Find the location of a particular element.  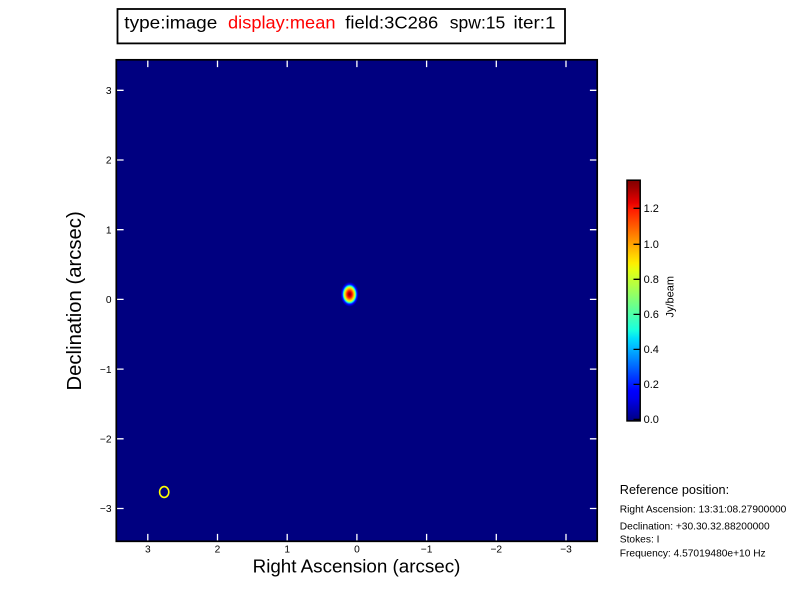

svg-text:Right Ascension: 13:31:08.2790: Right Ascension: 13:31:08.27900000 is located at coordinates (703, 510).